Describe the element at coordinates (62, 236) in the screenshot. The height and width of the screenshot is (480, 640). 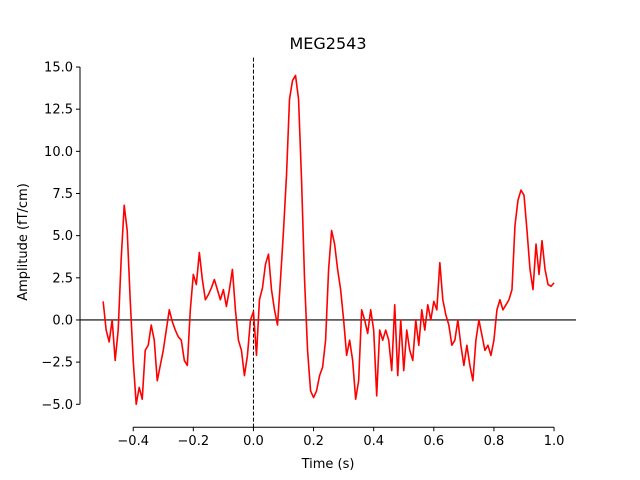
I see `y-tick-label: 5.0` at that location.